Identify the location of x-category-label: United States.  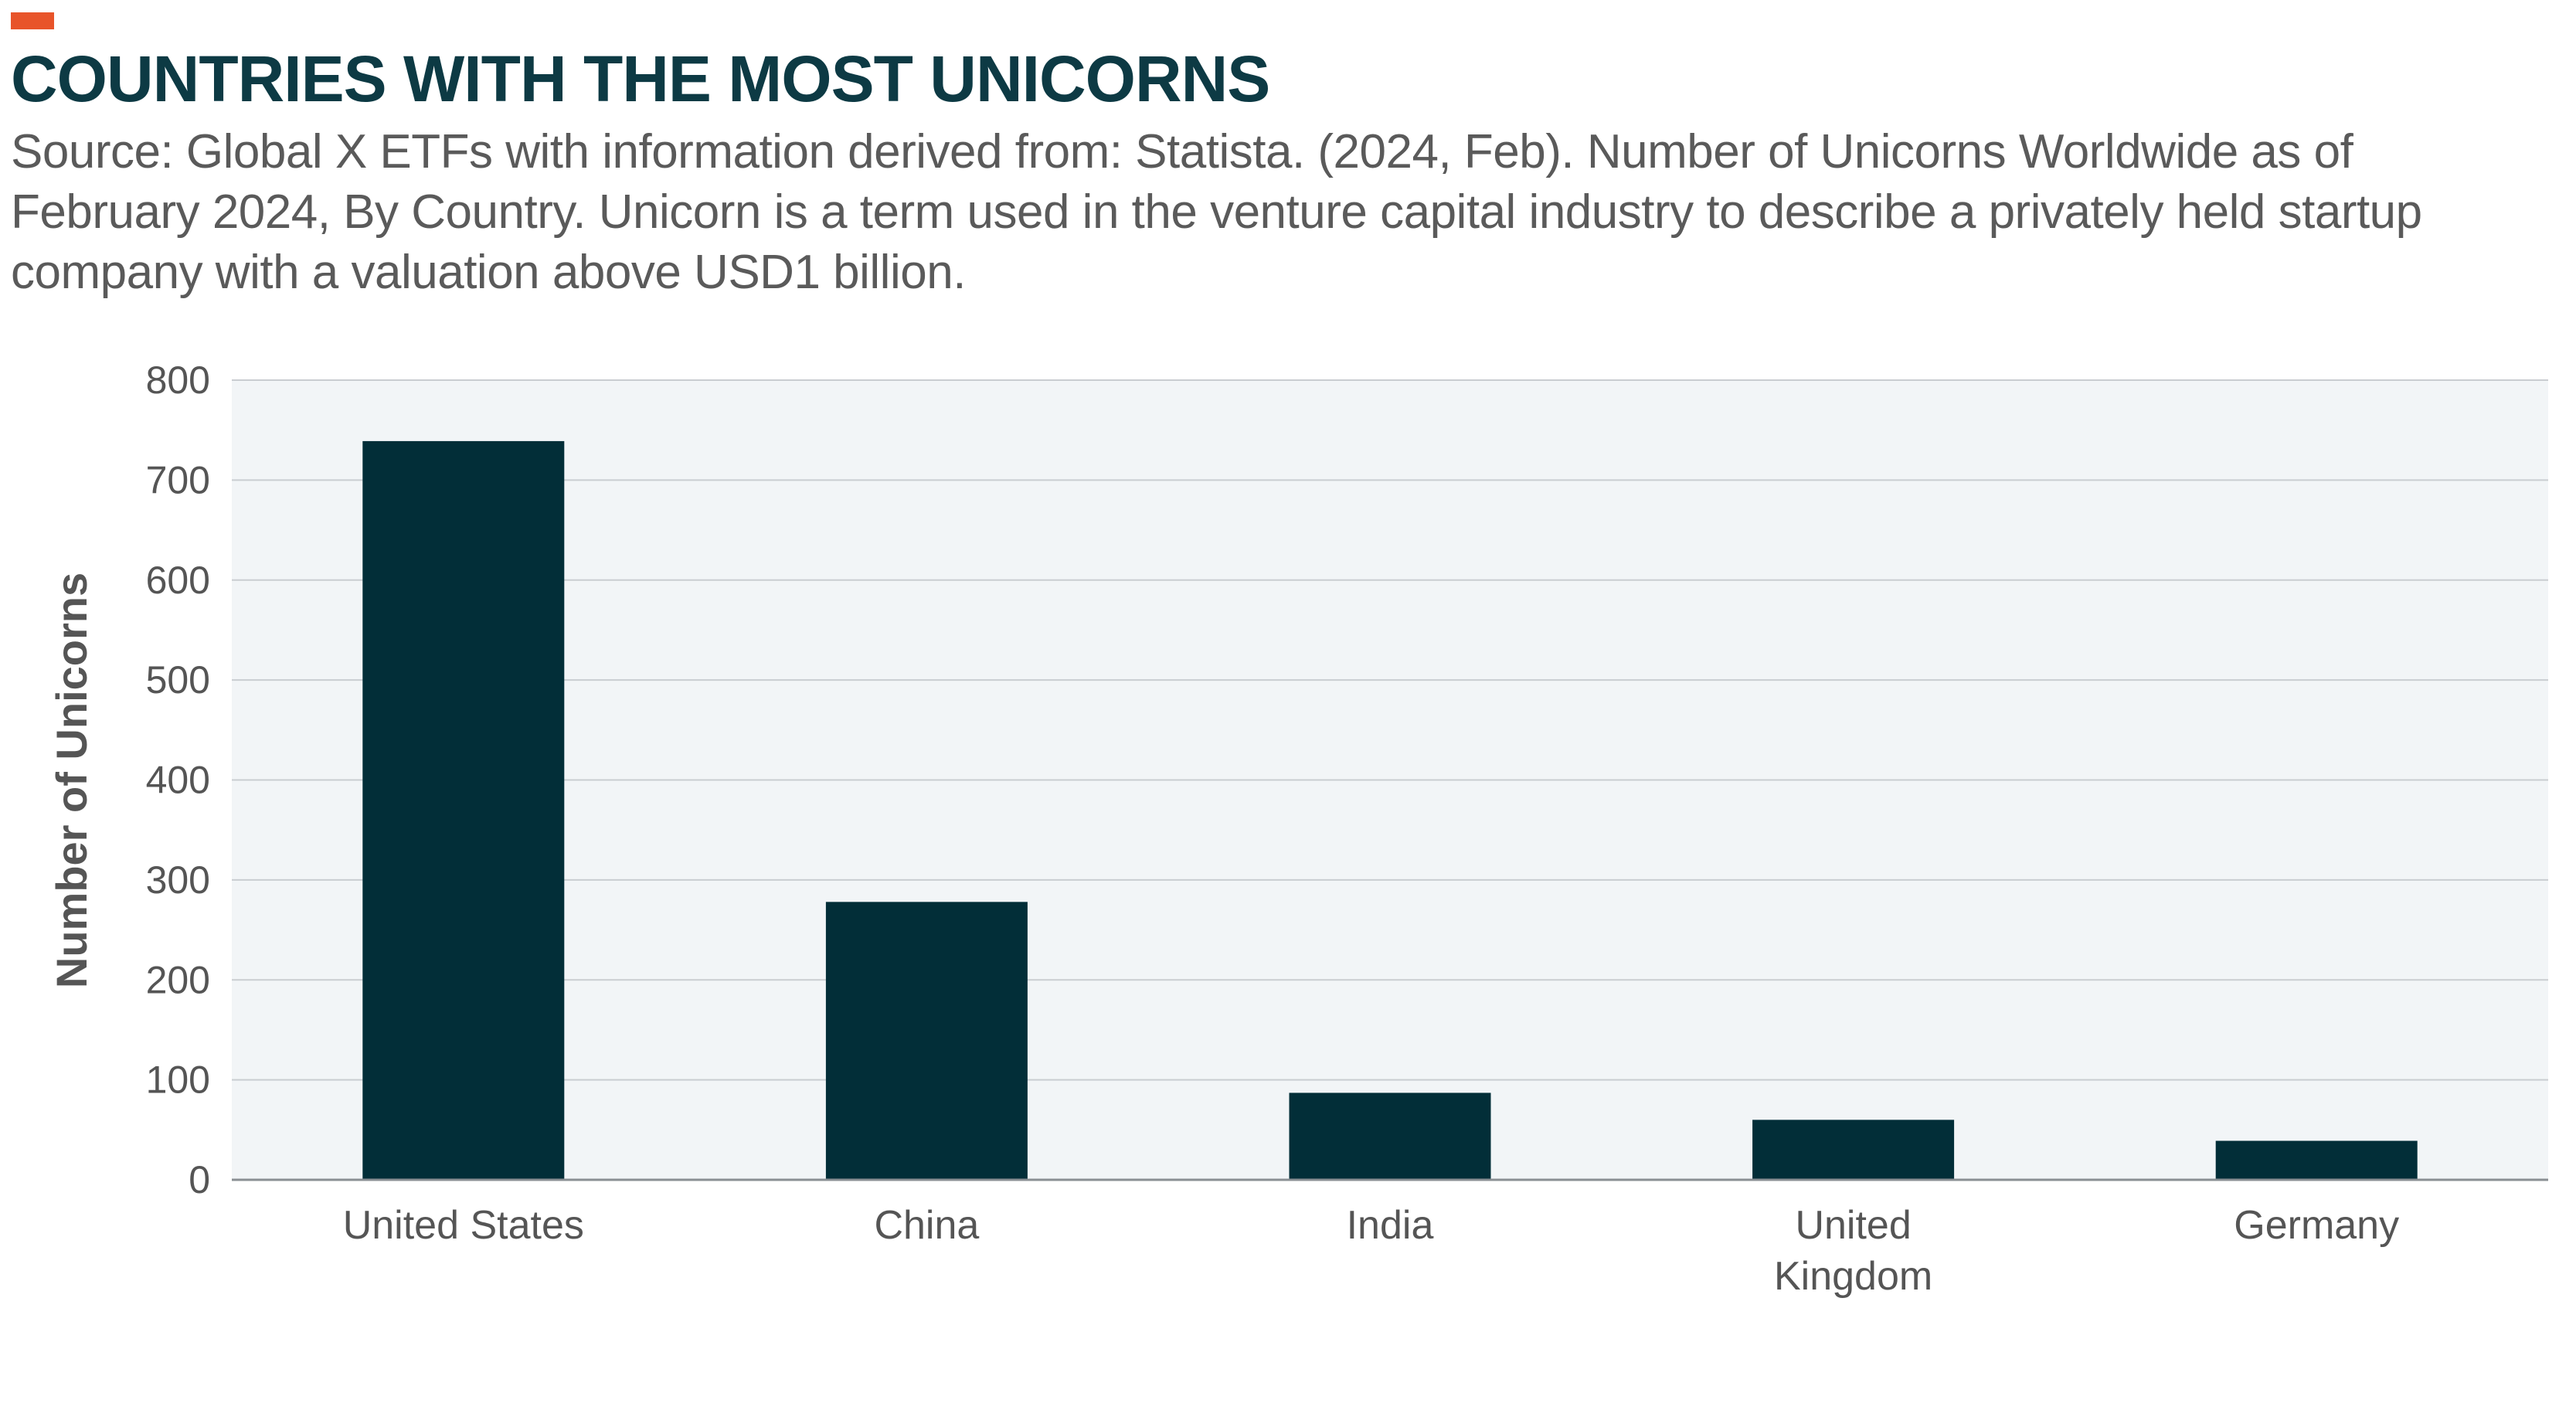
(463, 1225).